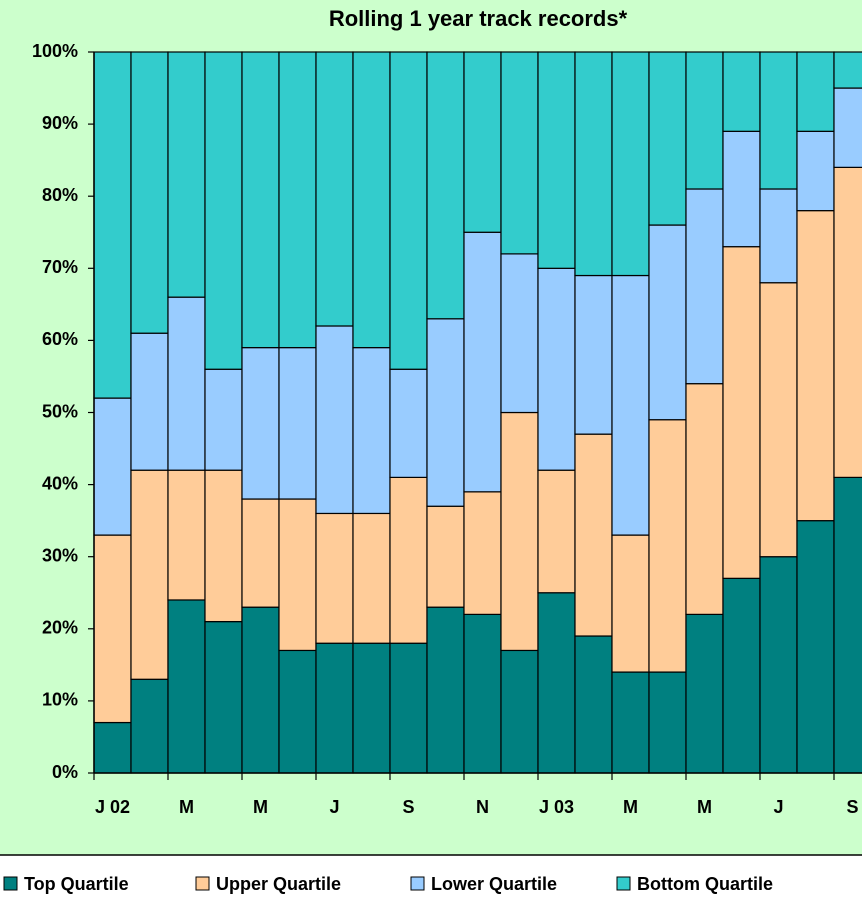  I want to click on y-tick-label: 50%, so click(60, 411).